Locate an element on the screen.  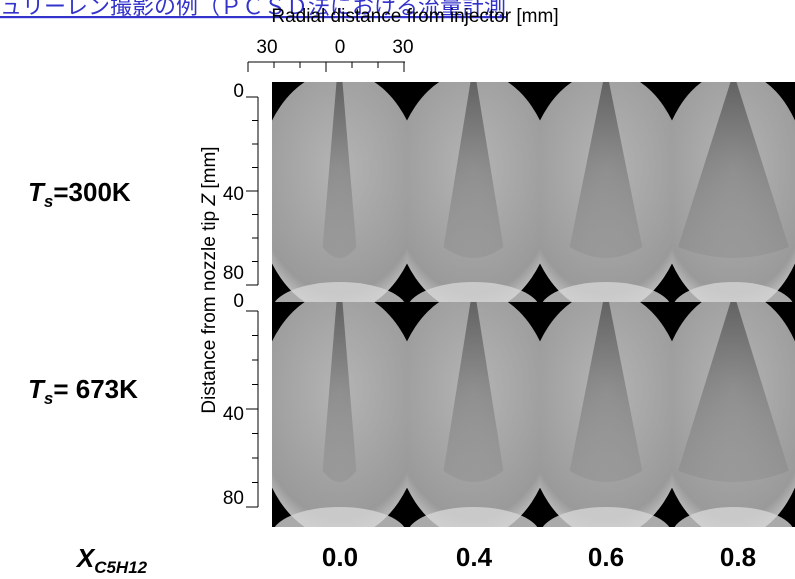
column-subscript: C5H12 is located at coordinates (120, 567).